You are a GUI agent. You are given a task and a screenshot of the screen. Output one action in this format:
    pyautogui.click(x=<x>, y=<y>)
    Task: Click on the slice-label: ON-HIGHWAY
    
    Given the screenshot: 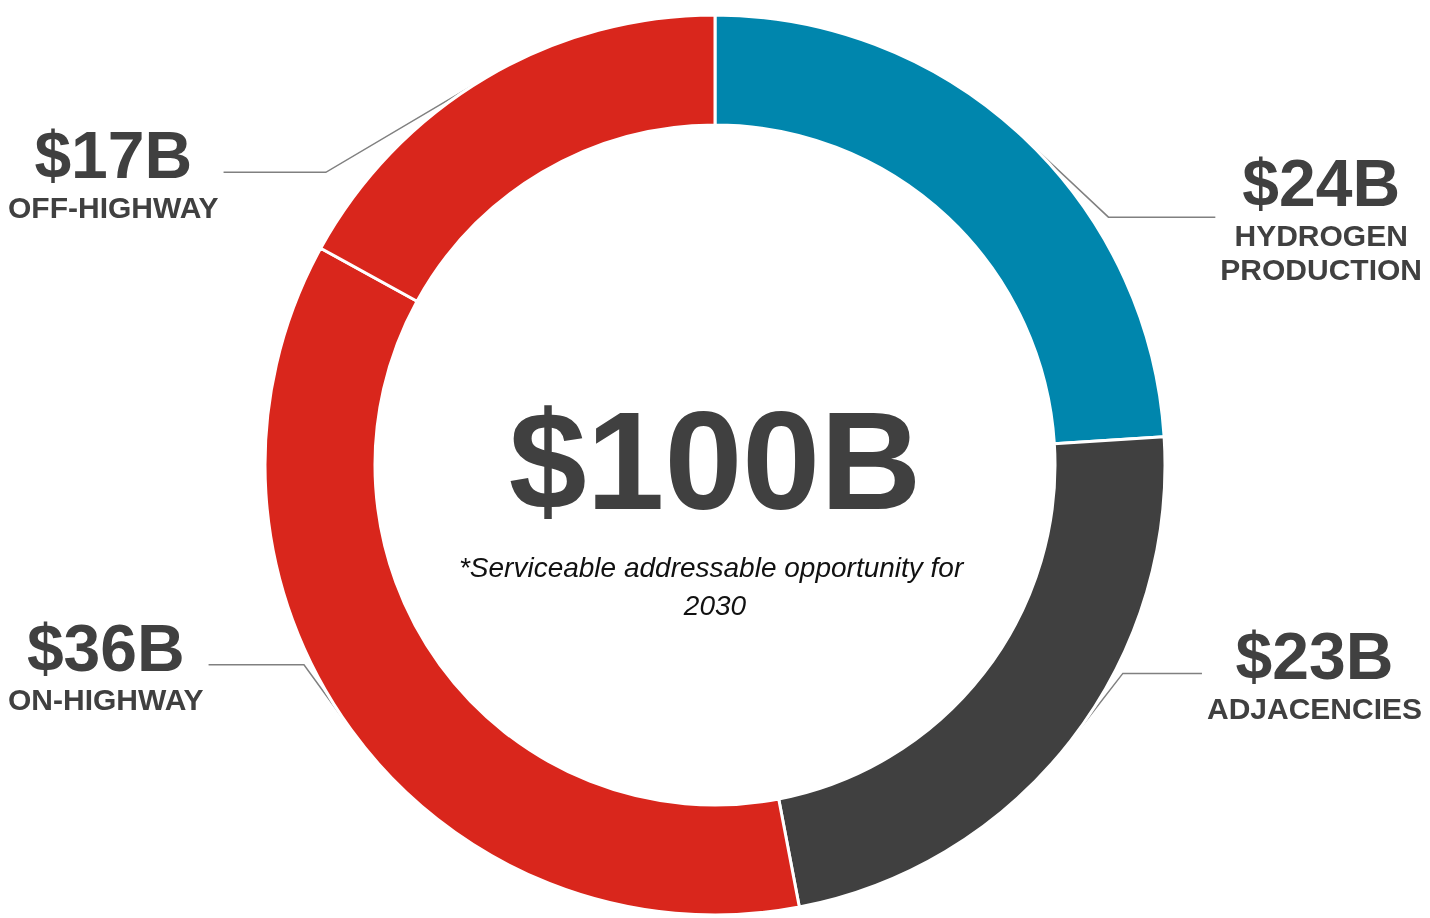 What is the action you would take?
    pyautogui.click(x=106, y=700)
    